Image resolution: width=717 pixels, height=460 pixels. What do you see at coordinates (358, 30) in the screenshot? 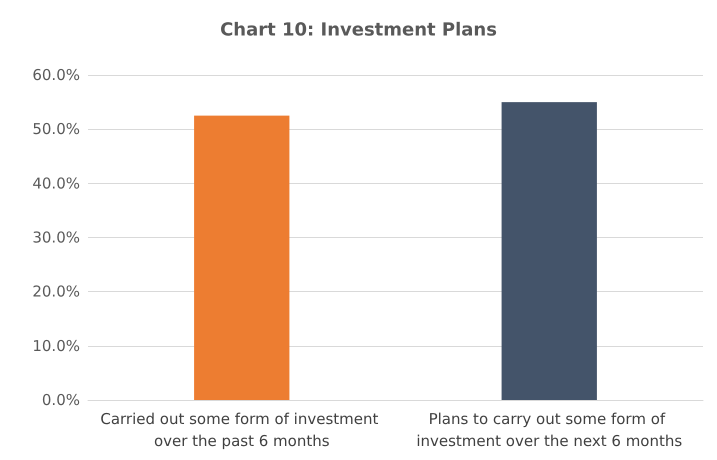
I see `chart-title: Chart 10: Investment Plans` at bounding box center [358, 30].